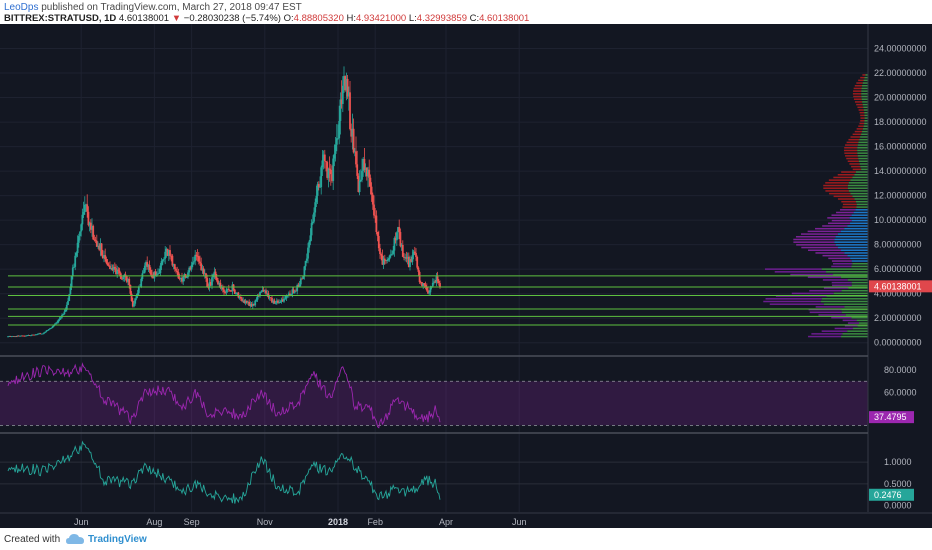 This screenshot has height=550, width=932. Describe the element at coordinates (900, 73) in the screenshot. I see `price-axis-tick: 22.00000000` at that location.